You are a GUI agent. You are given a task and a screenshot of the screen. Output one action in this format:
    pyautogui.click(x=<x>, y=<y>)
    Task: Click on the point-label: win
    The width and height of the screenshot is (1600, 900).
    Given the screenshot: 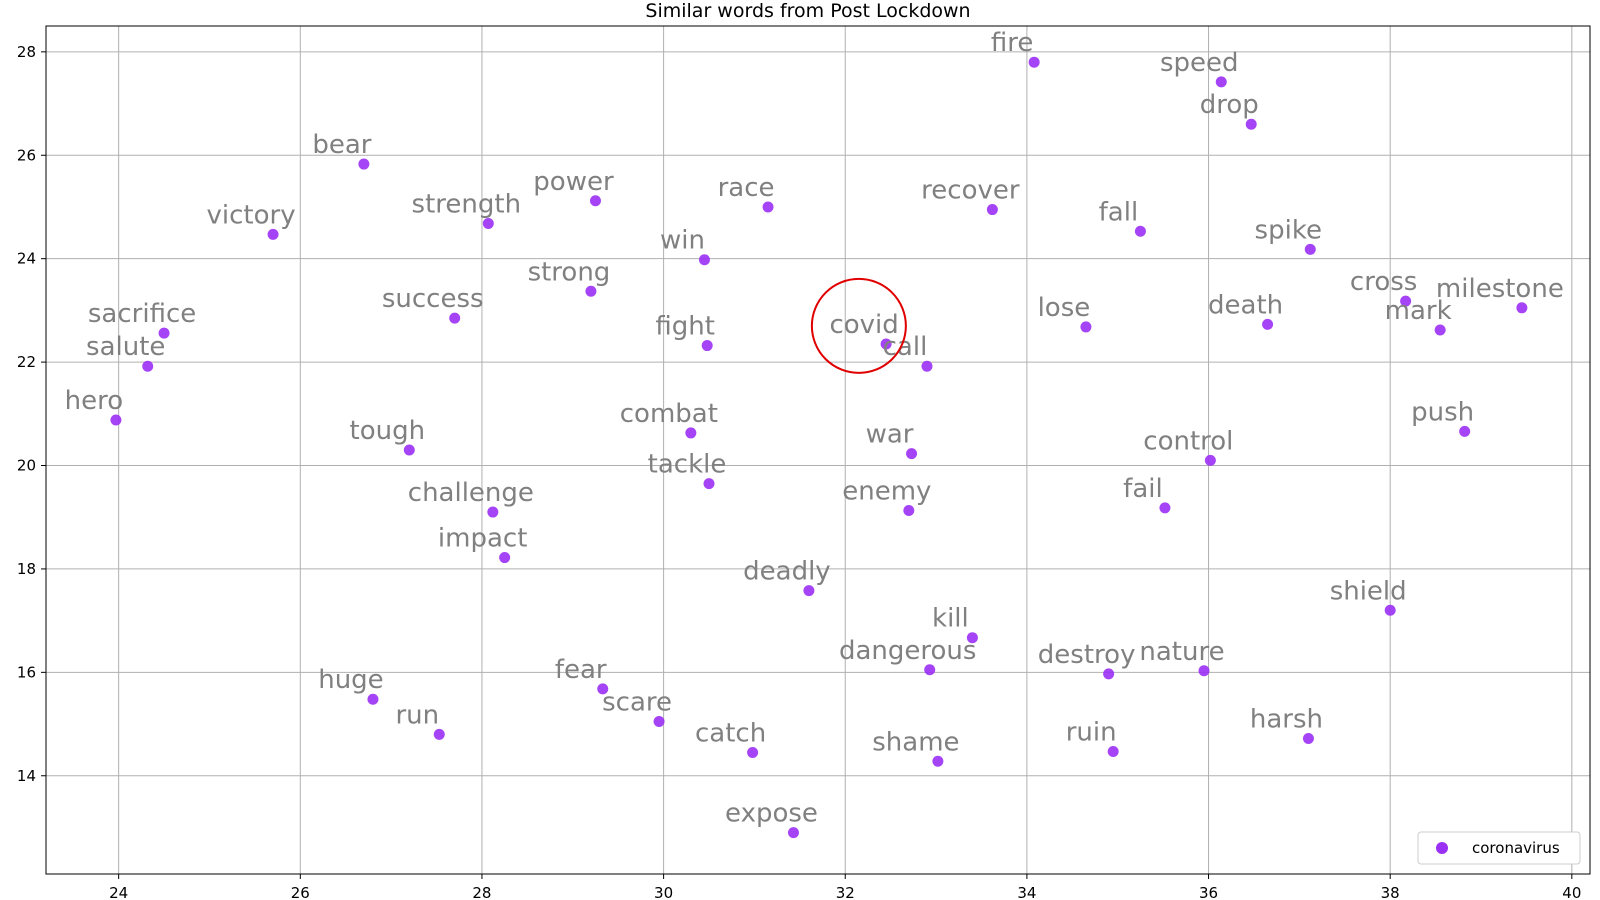 What is the action you would take?
    pyautogui.click(x=682, y=241)
    